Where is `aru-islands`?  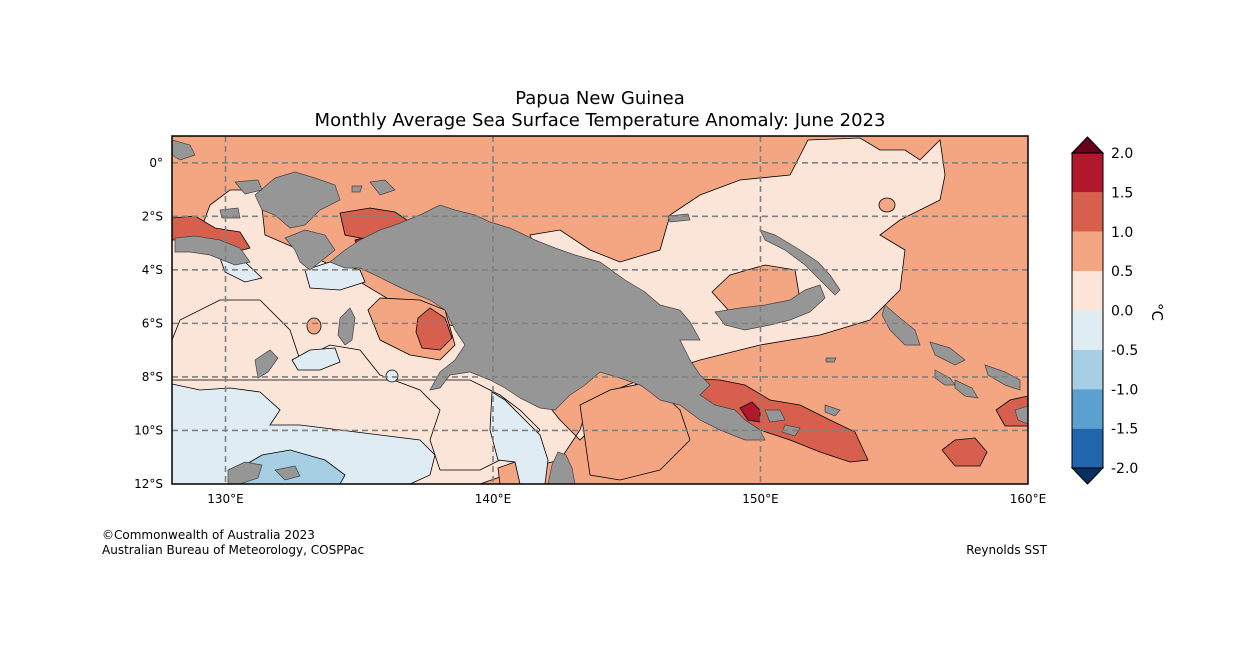 aru-islands is located at coordinates (346, 326).